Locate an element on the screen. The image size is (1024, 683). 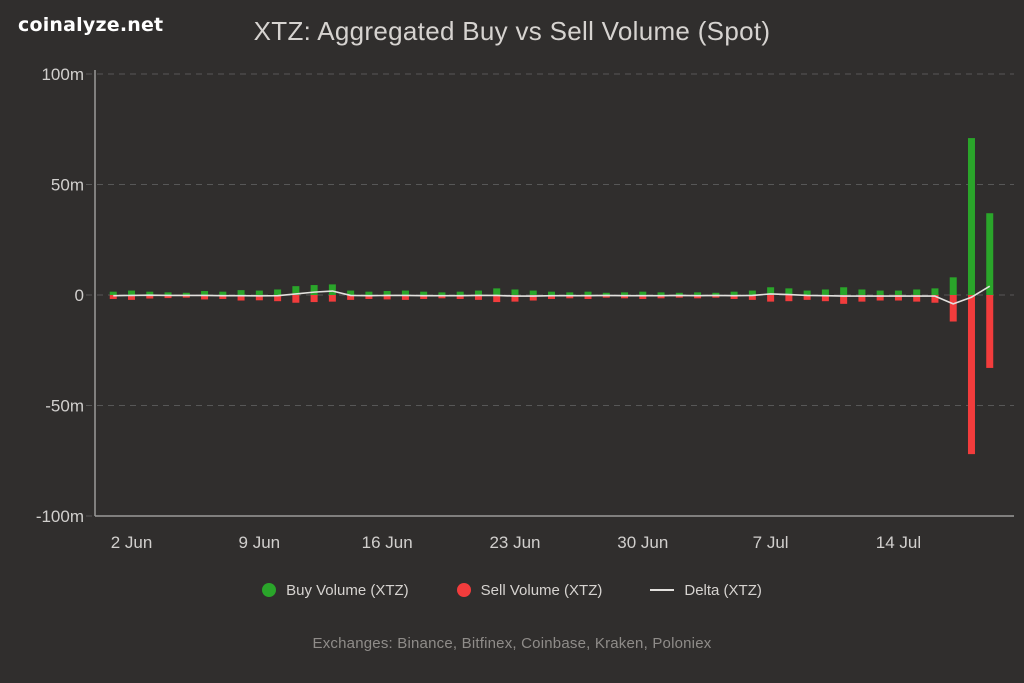
svg-text: 16 Jun is located at coordinates (387, 542).